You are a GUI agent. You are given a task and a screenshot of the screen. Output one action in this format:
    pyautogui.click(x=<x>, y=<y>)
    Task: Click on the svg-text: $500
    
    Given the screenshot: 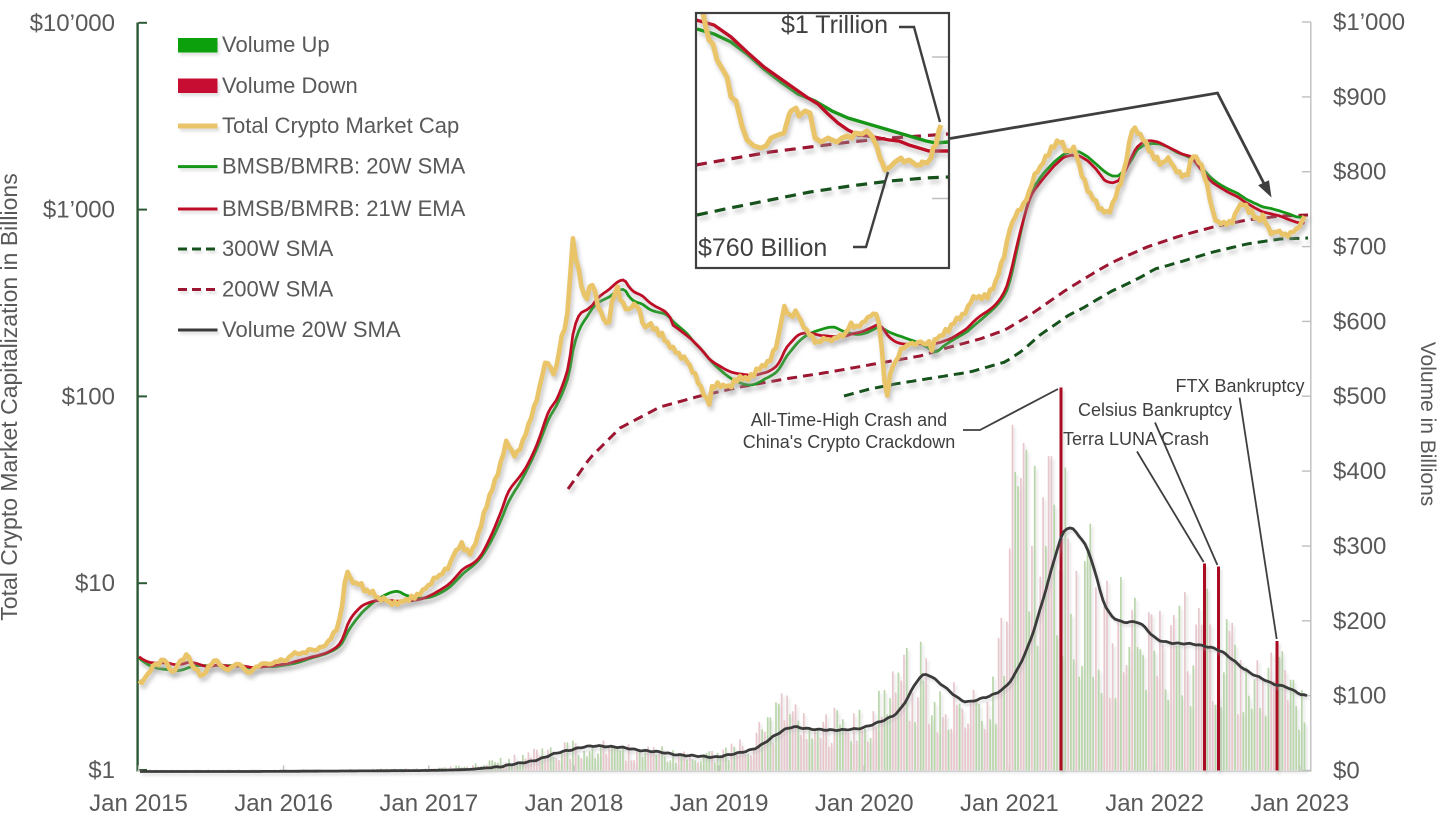 What is the action you would take?
    pyautogui.click(x=1359, y=396)
    